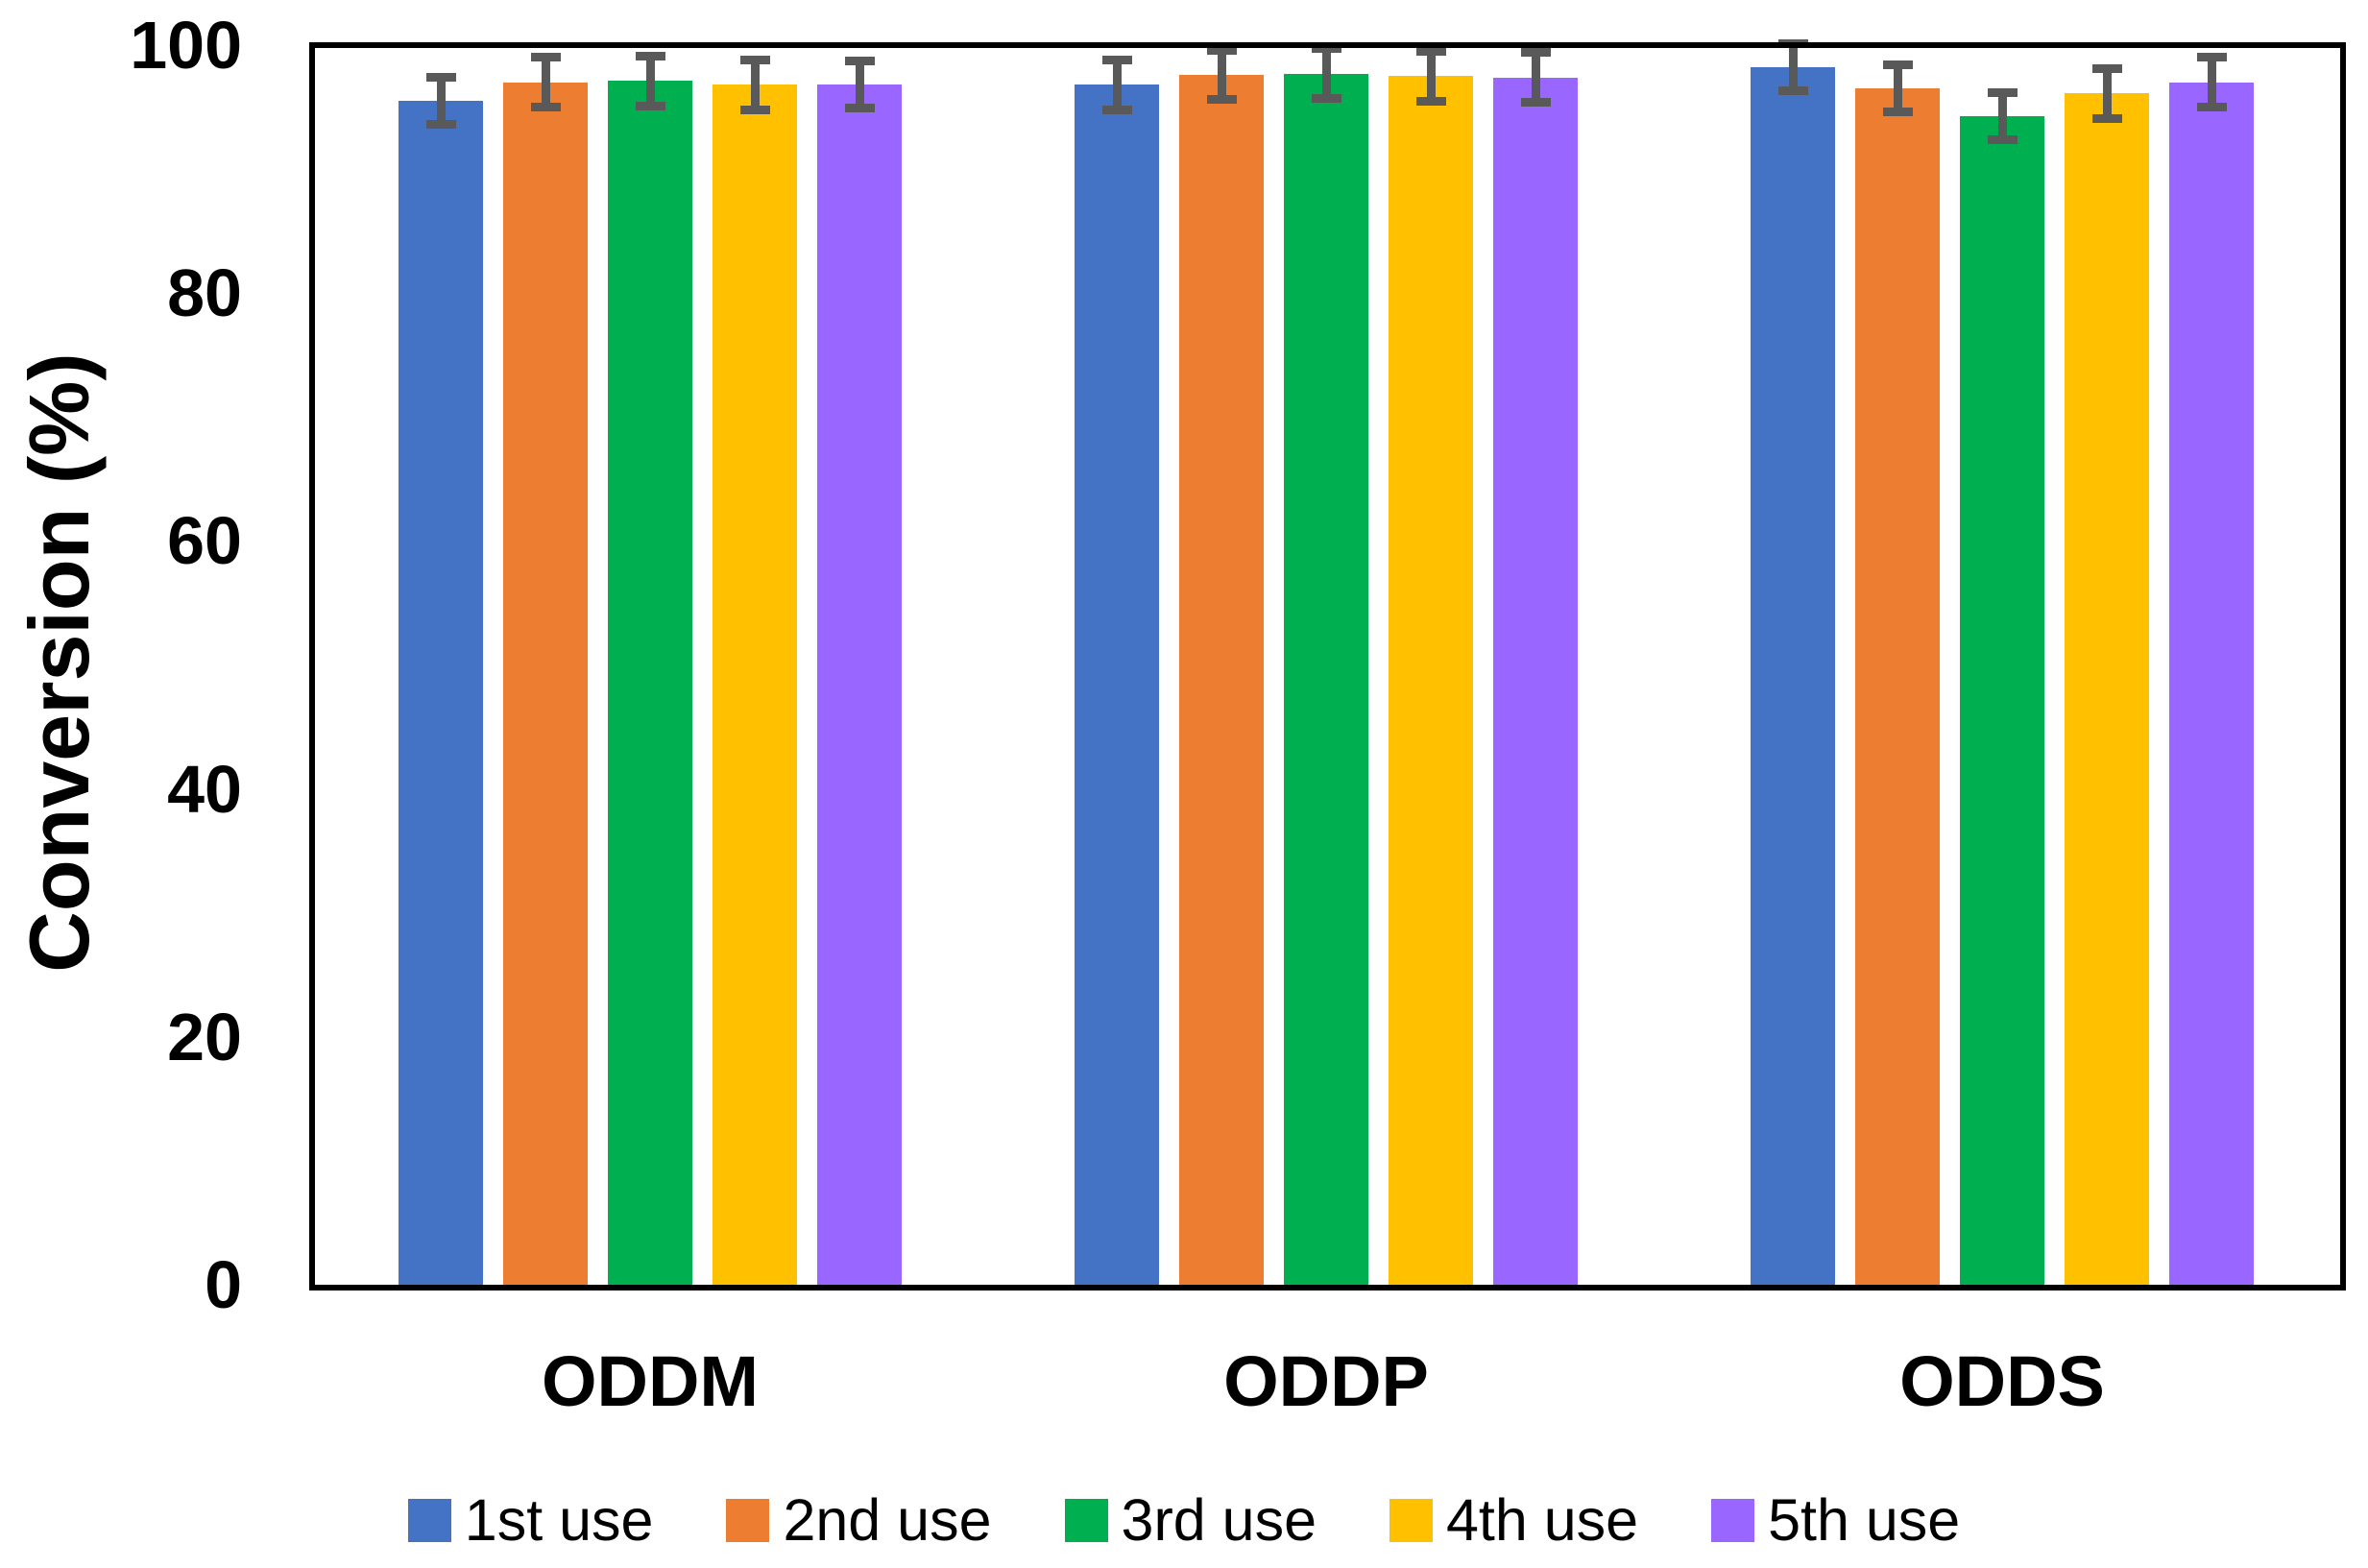  I want to click on legend-item: 1st use, so click(530, 1520).